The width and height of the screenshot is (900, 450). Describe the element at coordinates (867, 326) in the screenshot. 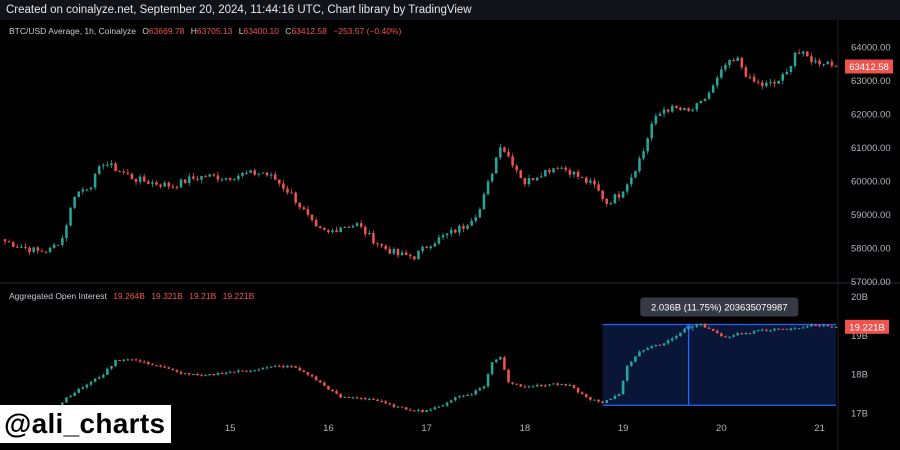

I see `oi-last-badge` at that location.